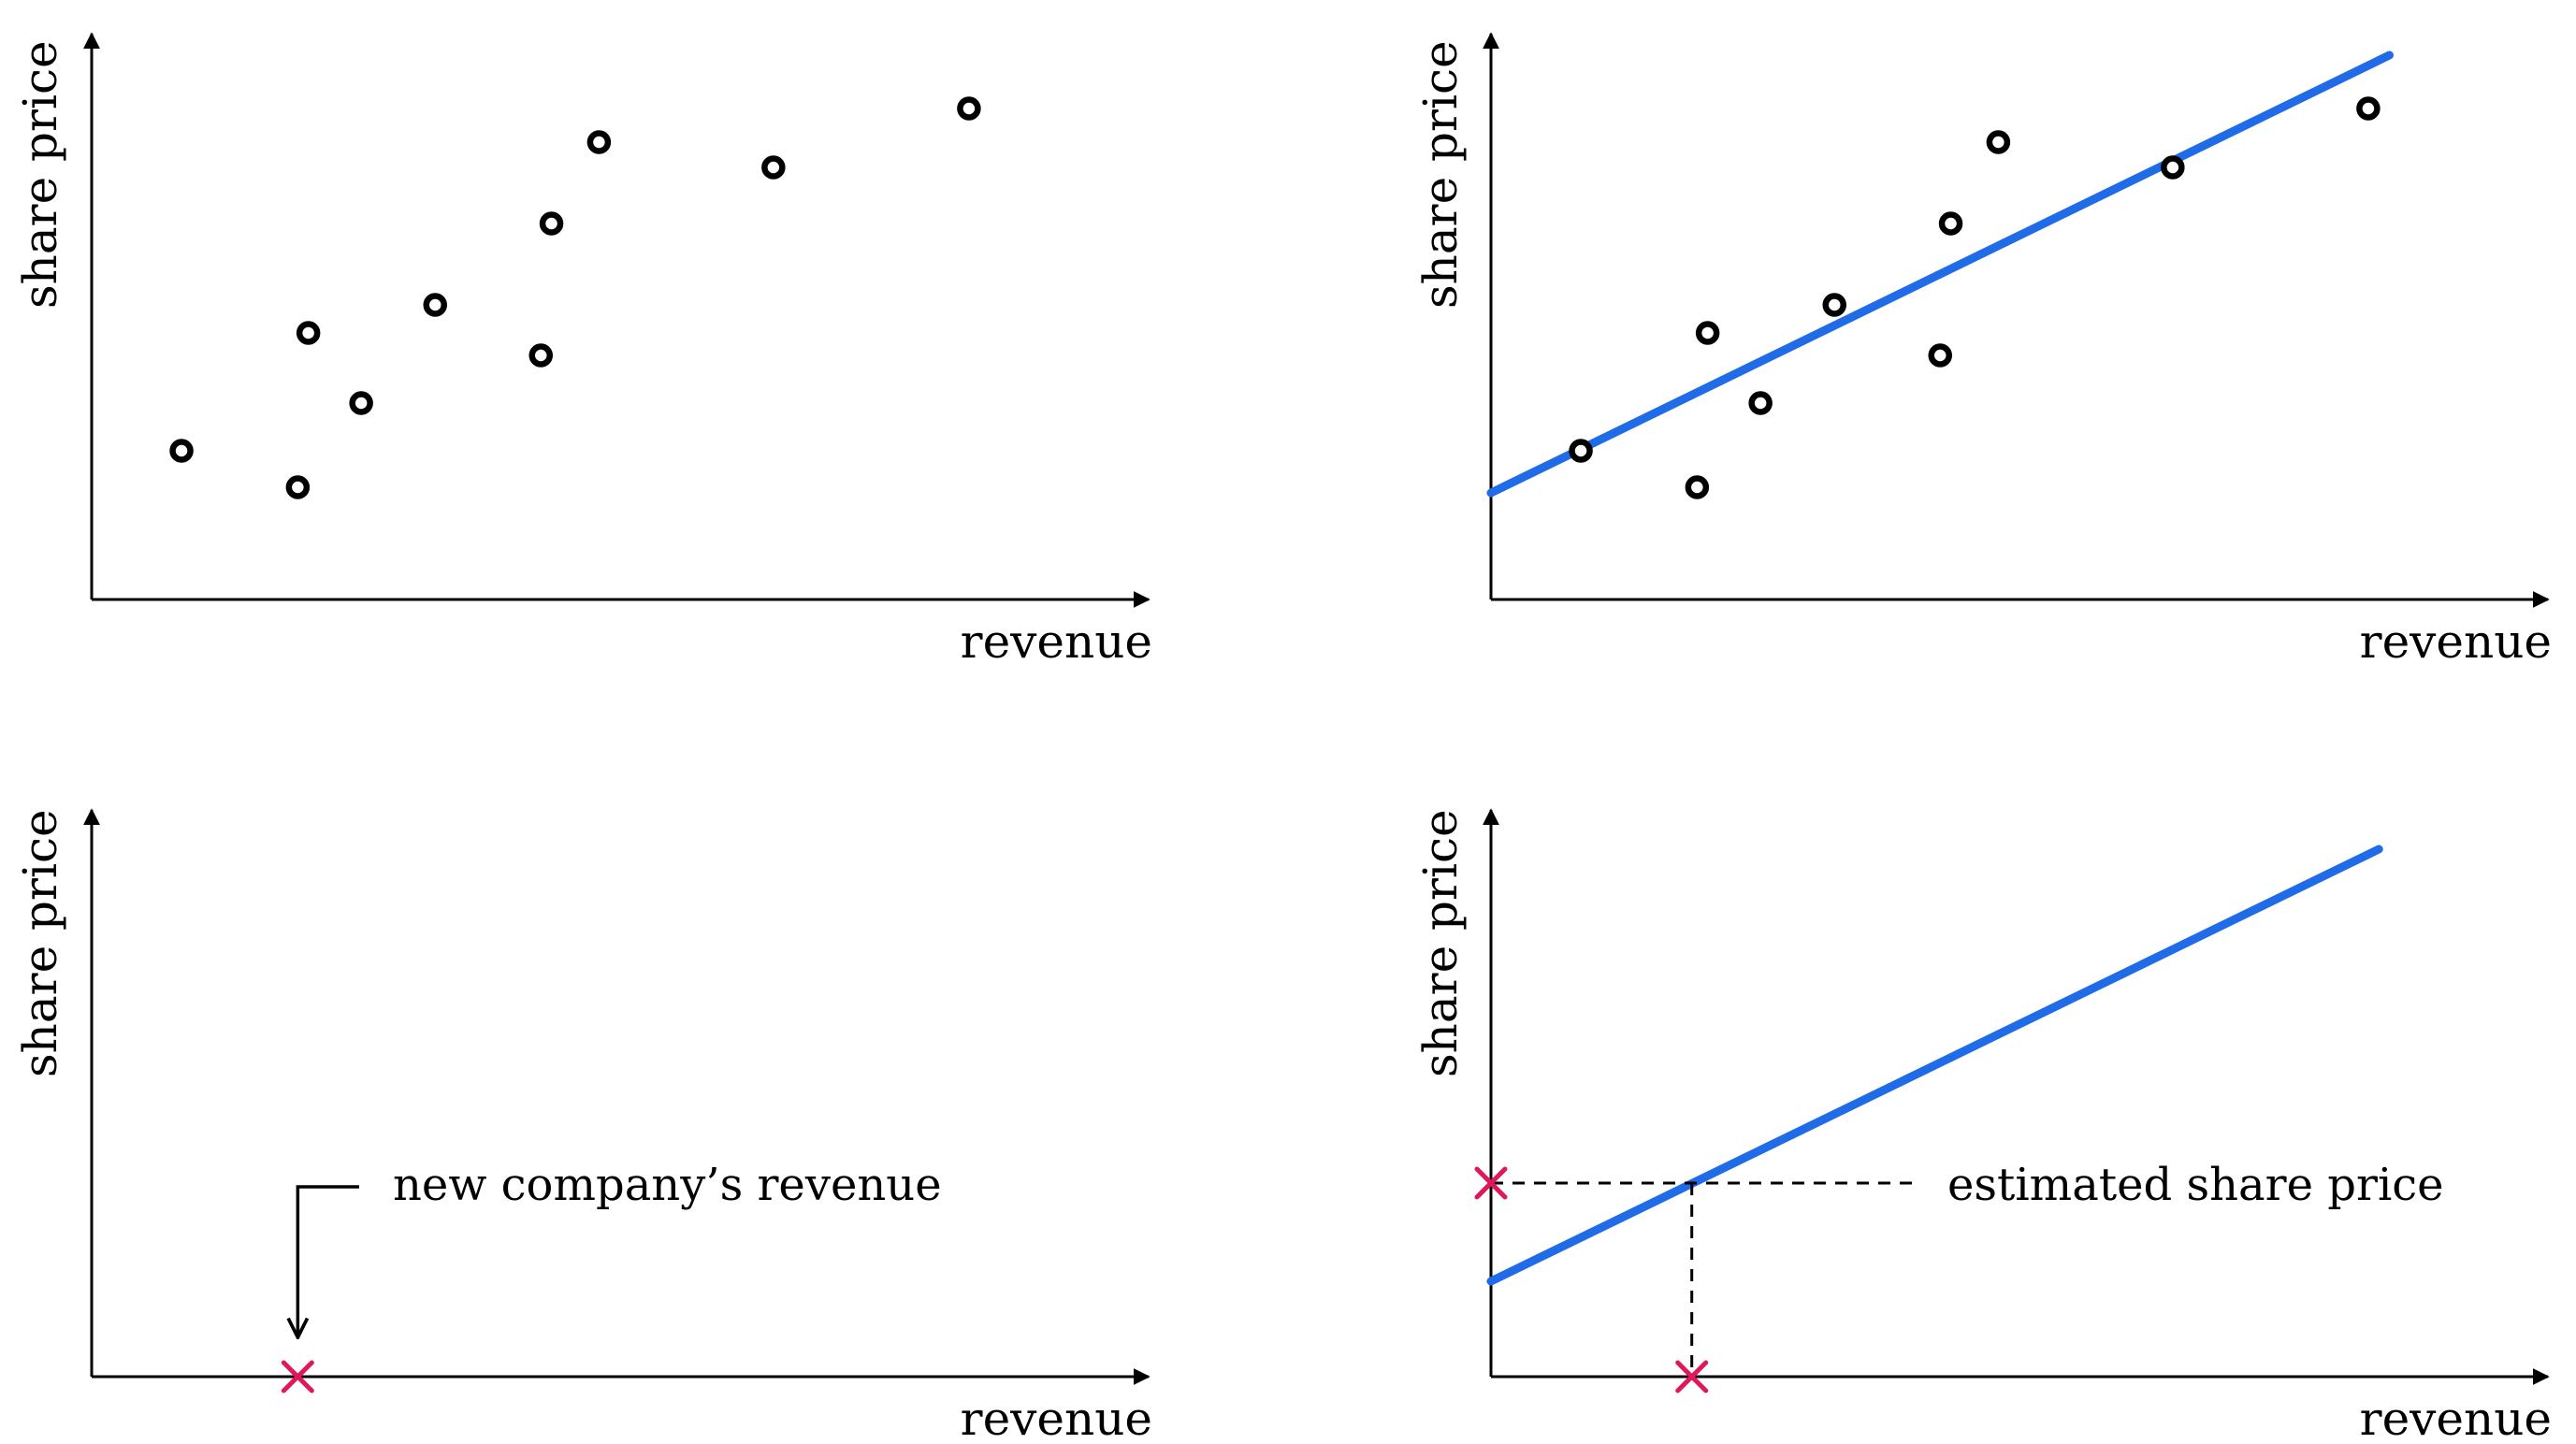  I want to click on new-revenue-marker-stroke-b, so click(297, 1376).